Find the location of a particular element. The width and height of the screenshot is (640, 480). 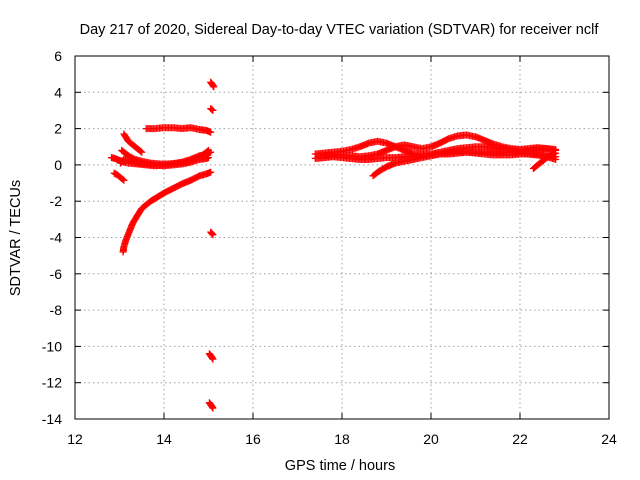

y-tick-label: 0 is located at coordinates (58, 165).